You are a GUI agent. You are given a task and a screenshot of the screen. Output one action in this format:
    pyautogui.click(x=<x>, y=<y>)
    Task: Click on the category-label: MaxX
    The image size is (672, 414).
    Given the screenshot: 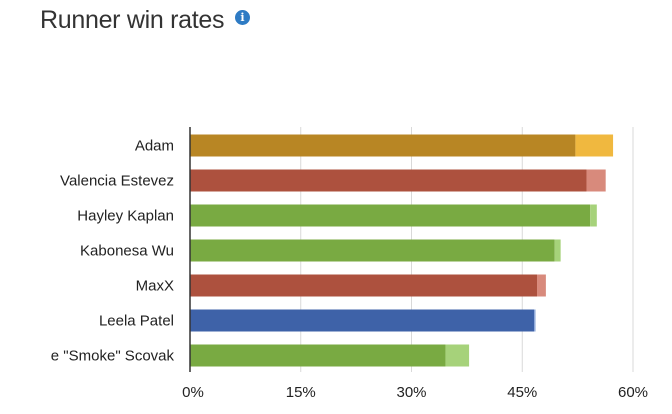 What is the action you would take?
    pyautogui.click(x=155, y=286)
    